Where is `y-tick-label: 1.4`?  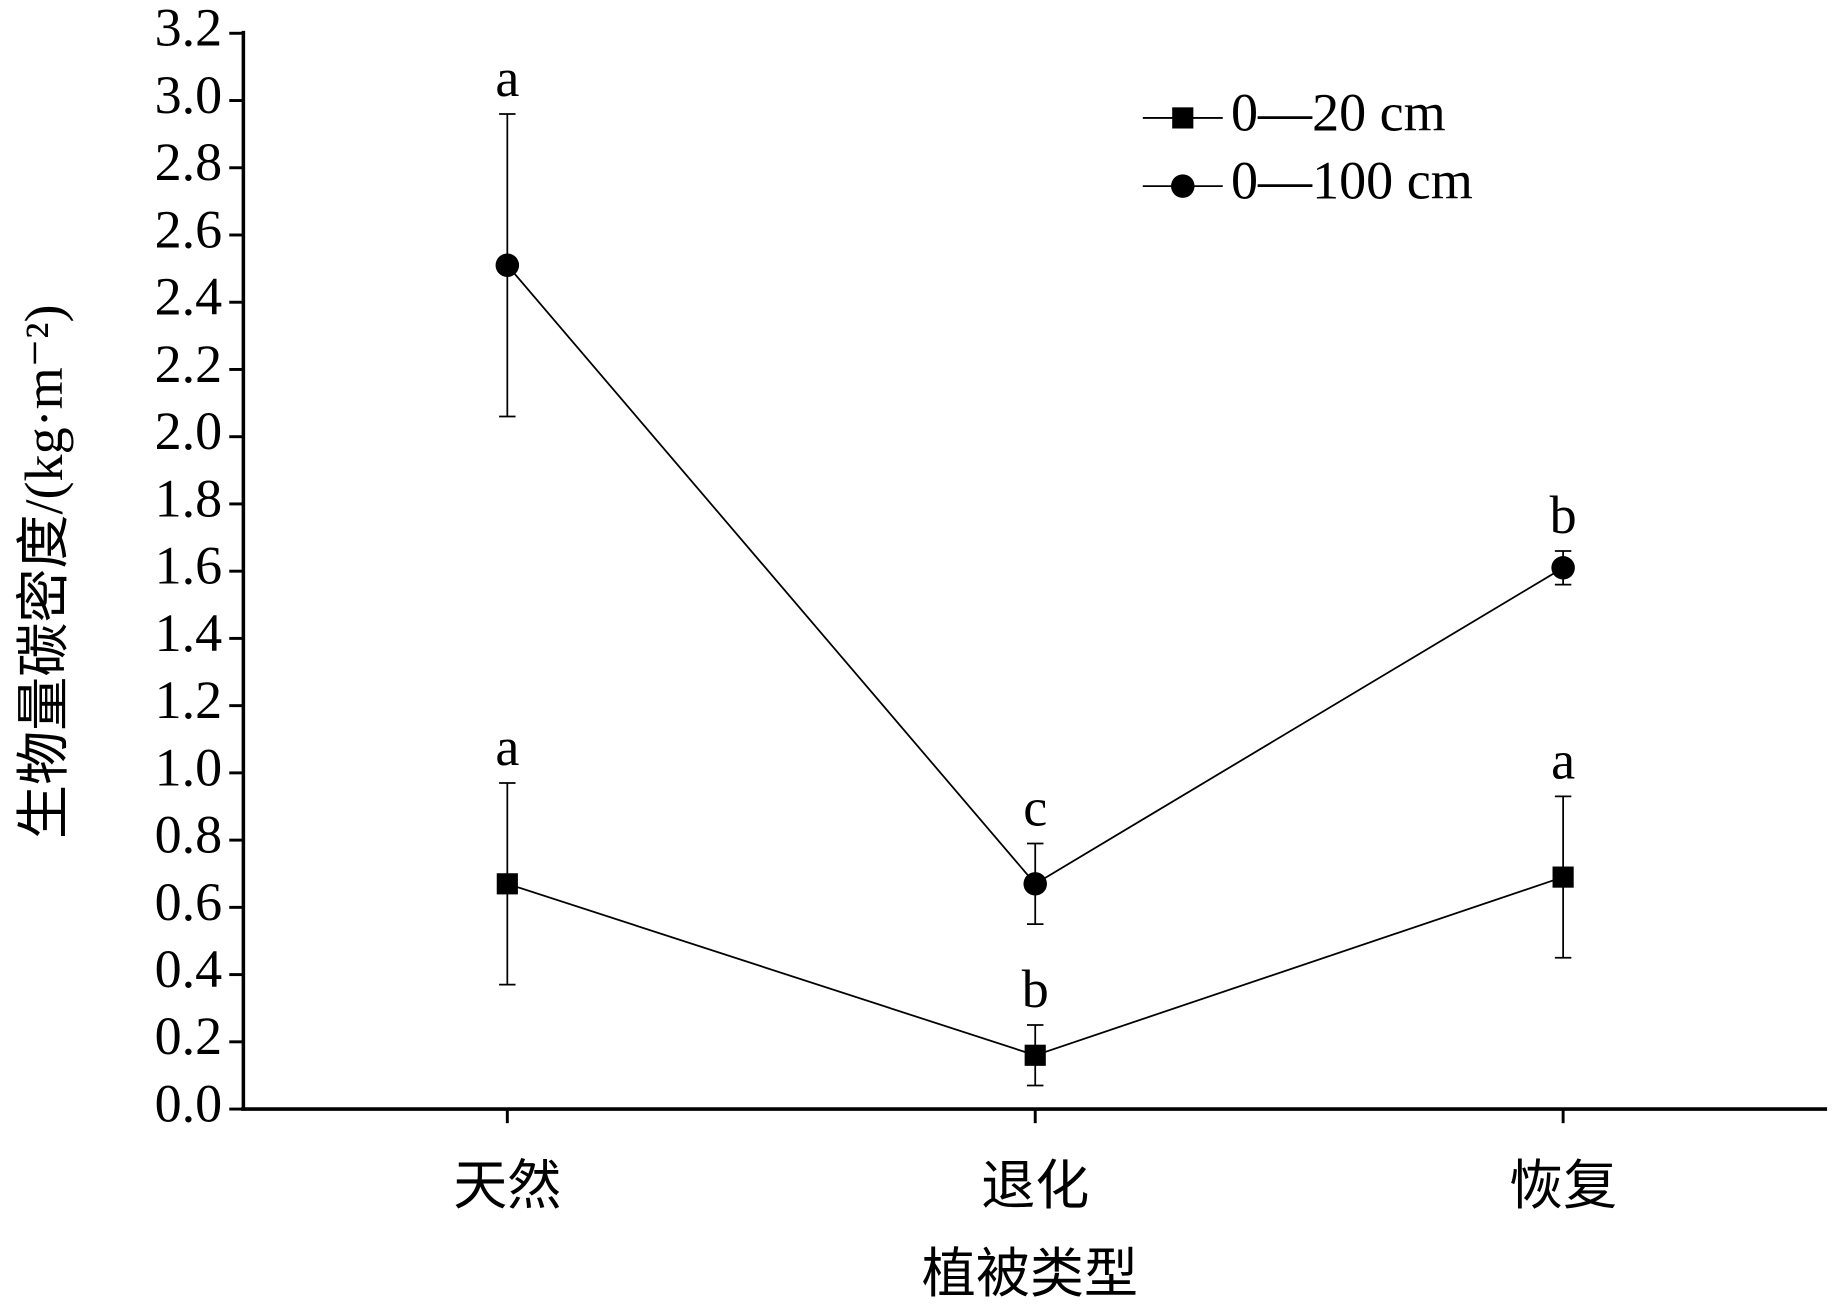 y-tick-label: 1.4 is located at coordinates (189, 633).